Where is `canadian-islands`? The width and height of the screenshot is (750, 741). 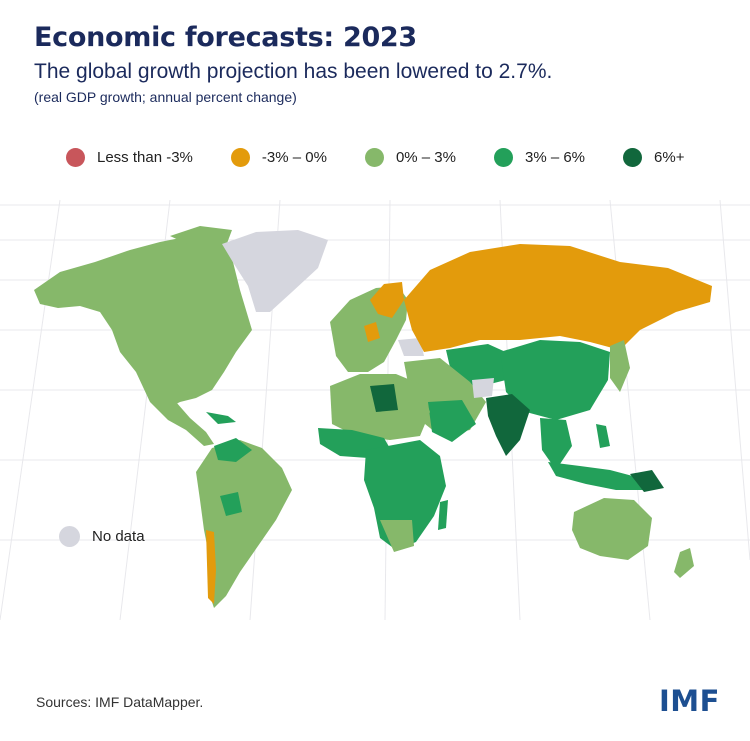
canadian-islands is located at coordinates (201, 237).